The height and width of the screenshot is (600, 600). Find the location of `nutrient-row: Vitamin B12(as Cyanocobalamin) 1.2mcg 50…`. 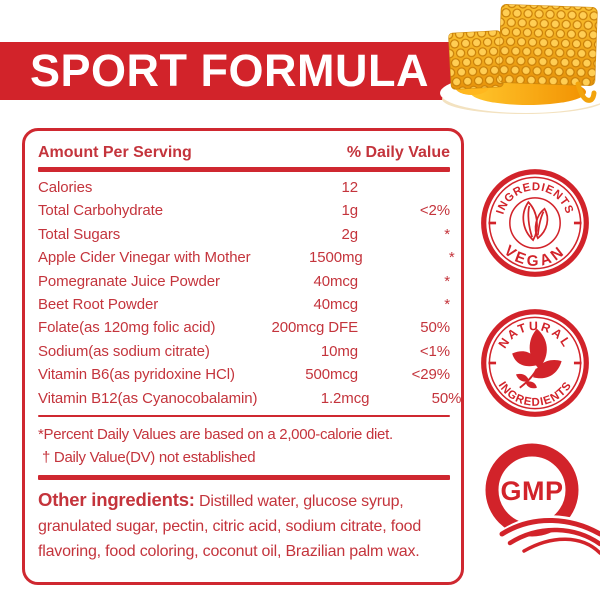

nutrient-row: Vitamin B12(as Cyanocobalamin) 1.2mcg 50… is located at coordinates (249, 398).